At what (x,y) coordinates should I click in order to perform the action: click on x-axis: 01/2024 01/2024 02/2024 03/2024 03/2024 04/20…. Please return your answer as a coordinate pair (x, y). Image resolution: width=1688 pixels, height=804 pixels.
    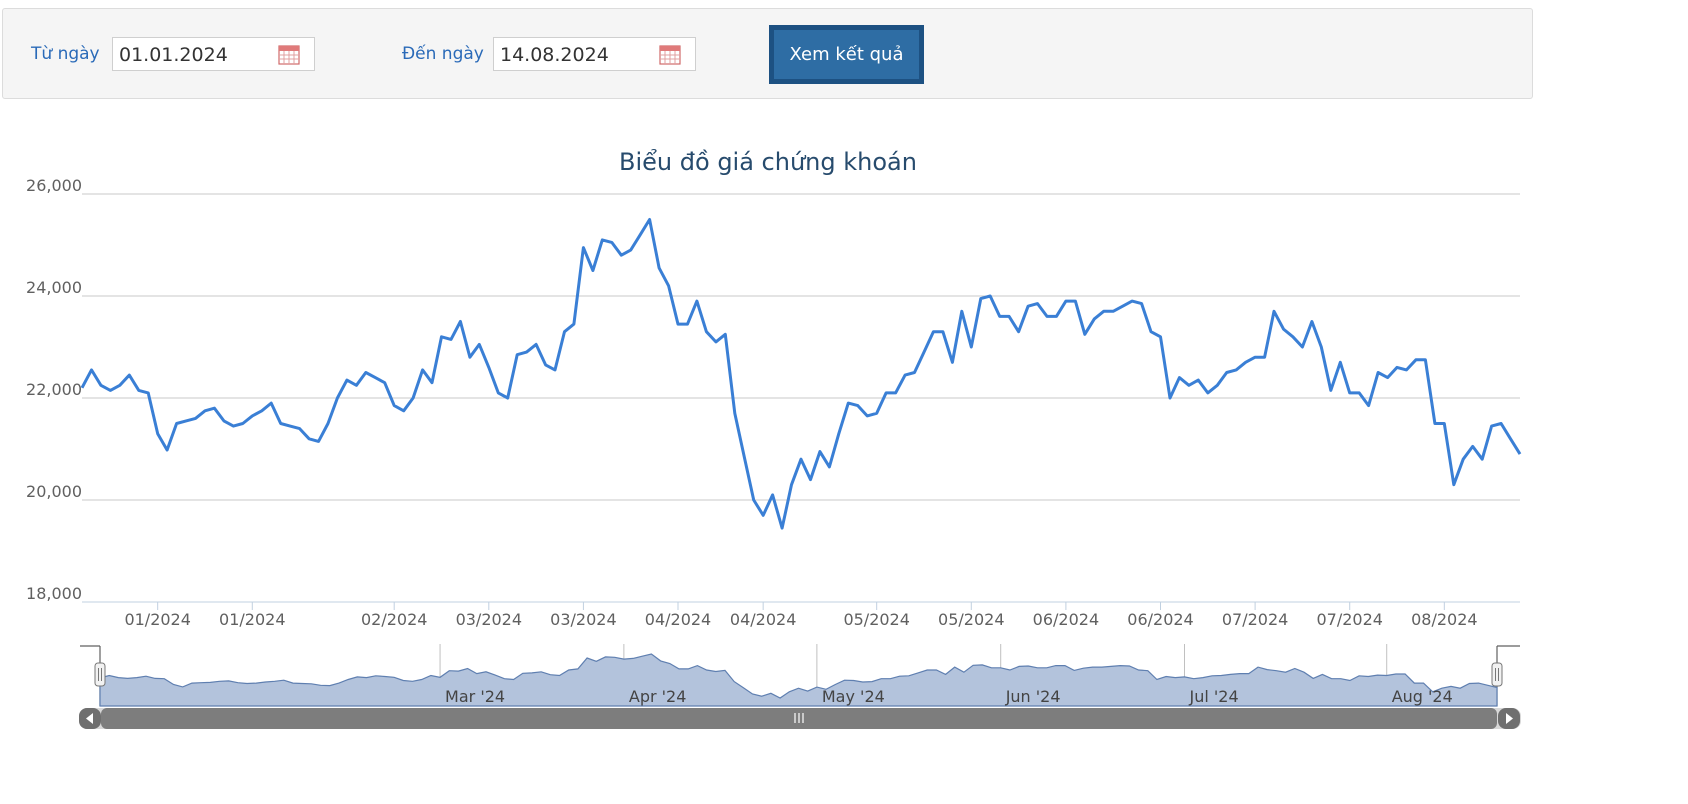
    Looking at the image, I should click on (801, 615).